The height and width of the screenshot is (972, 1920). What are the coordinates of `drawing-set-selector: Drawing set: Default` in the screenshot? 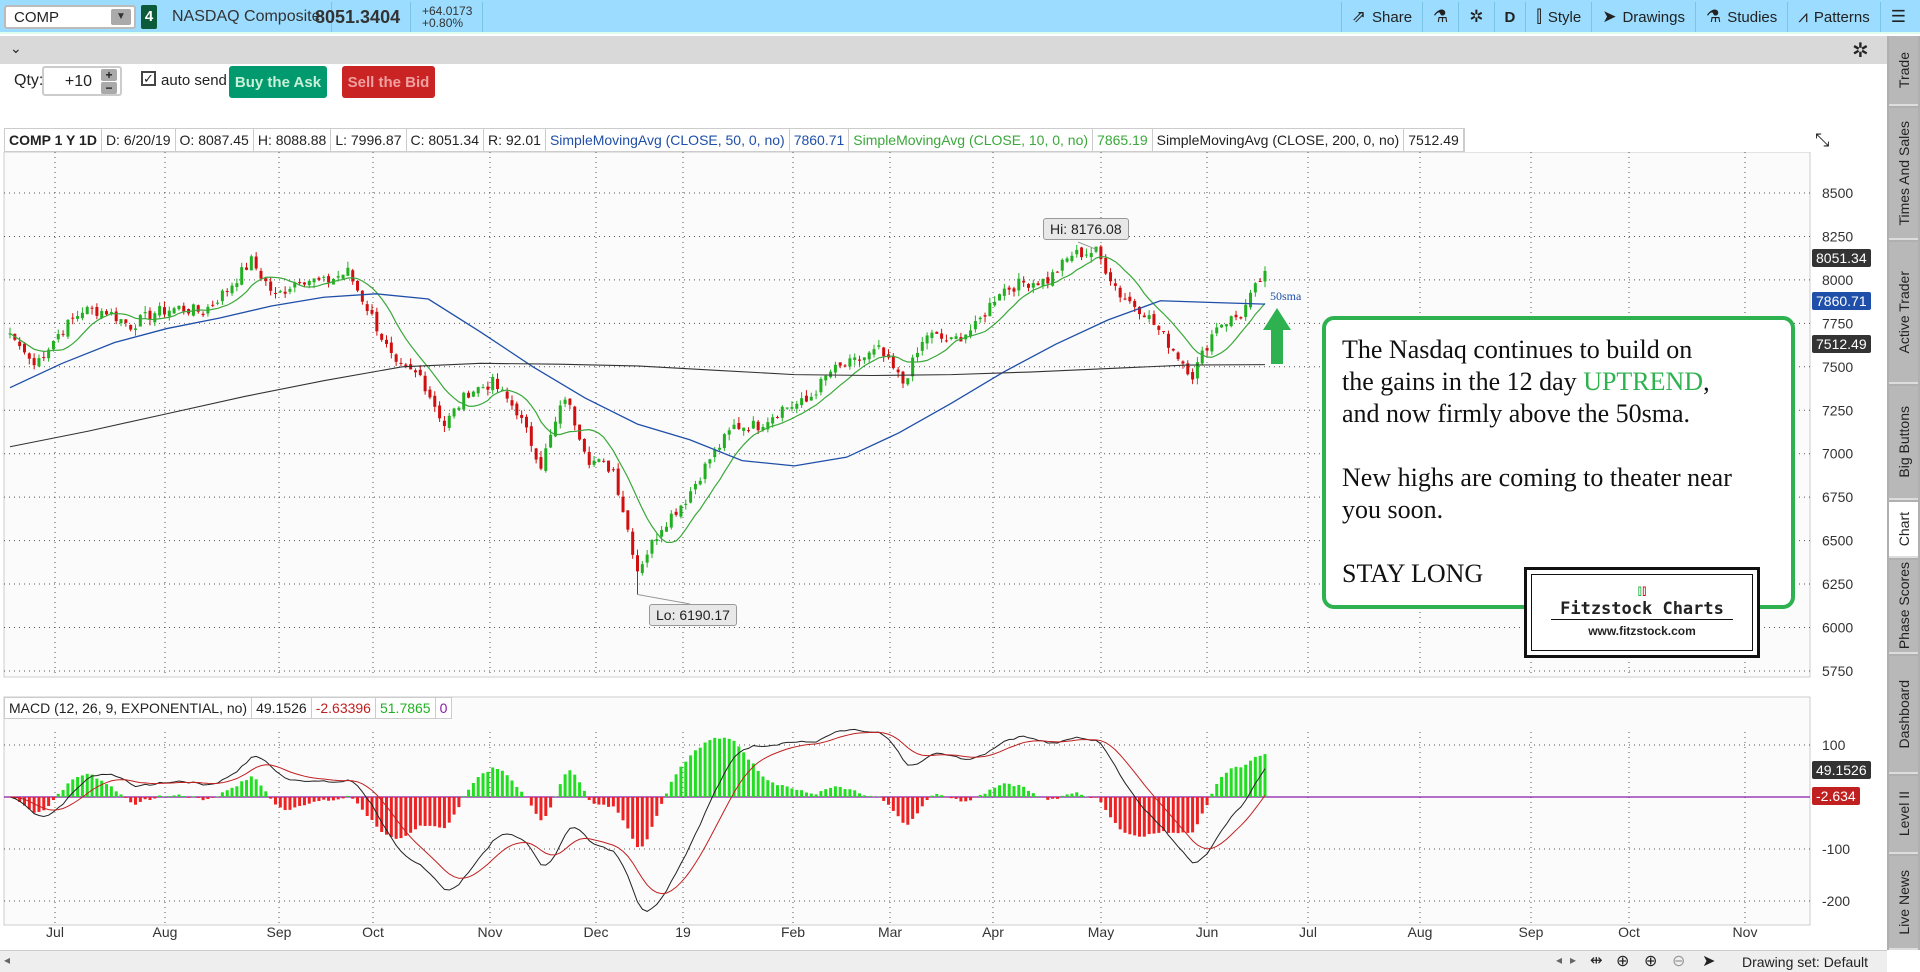 It's located at (1805, 962).